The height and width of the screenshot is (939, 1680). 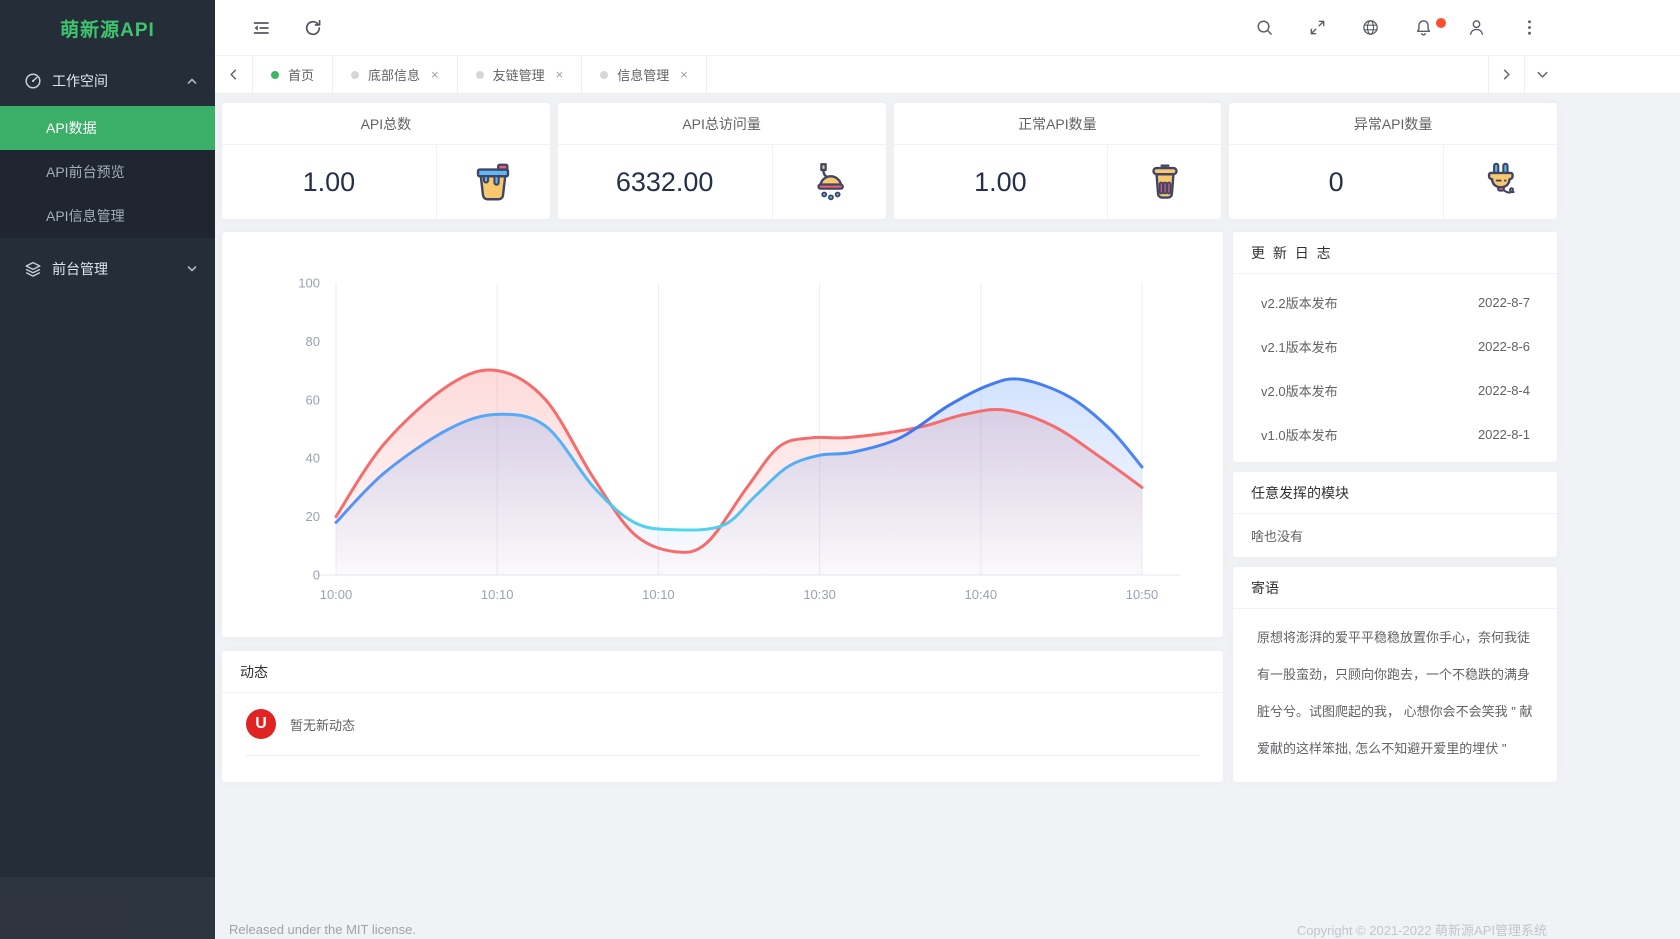 I want to click on sidebar-item-label: API信息管理, so click(x=85, y=216).